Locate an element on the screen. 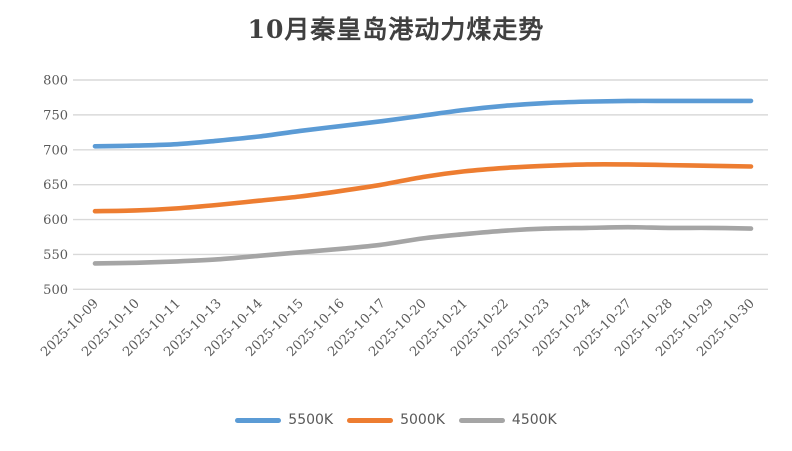 This screenshot has height=451, width=792. y-axis-label: 650 is located at coordinates (55, 185).